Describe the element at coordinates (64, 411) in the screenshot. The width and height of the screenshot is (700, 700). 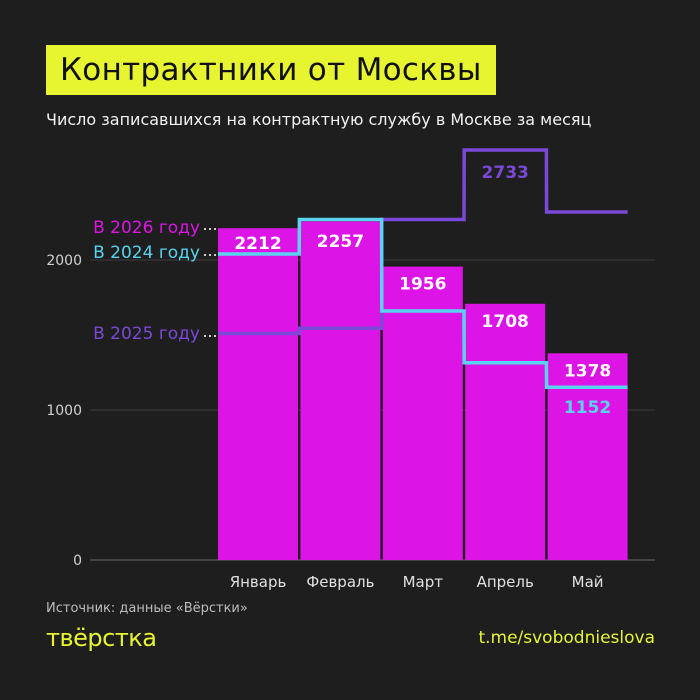
I see `y-tick-label: 1000` at that location.